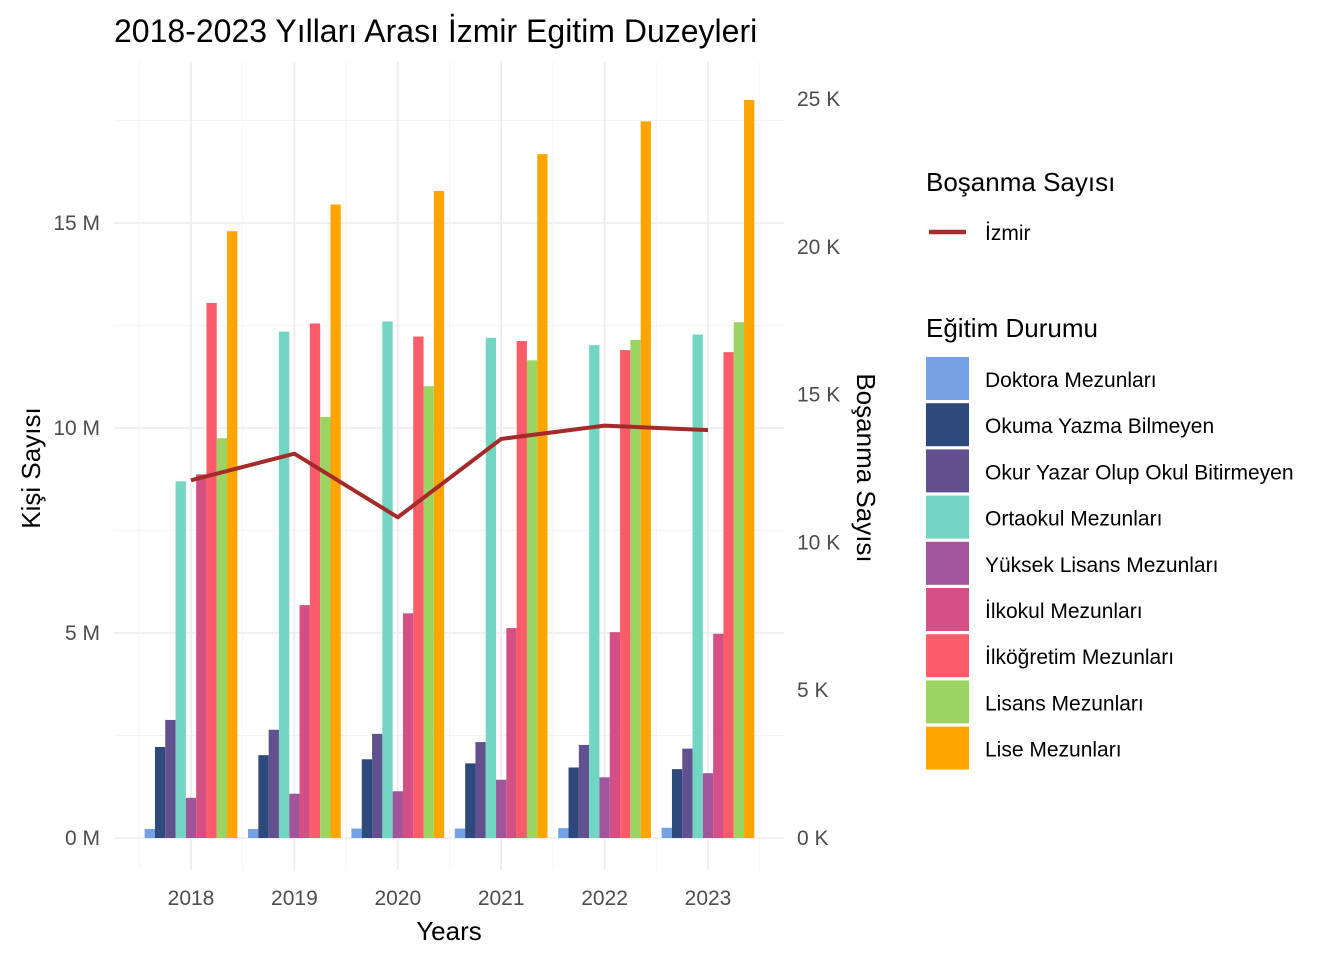  What do you see at coordinates (818, 542) in the screenshot?
I see `y2-tick-label: 10 K` at bounding box center [818, 542].